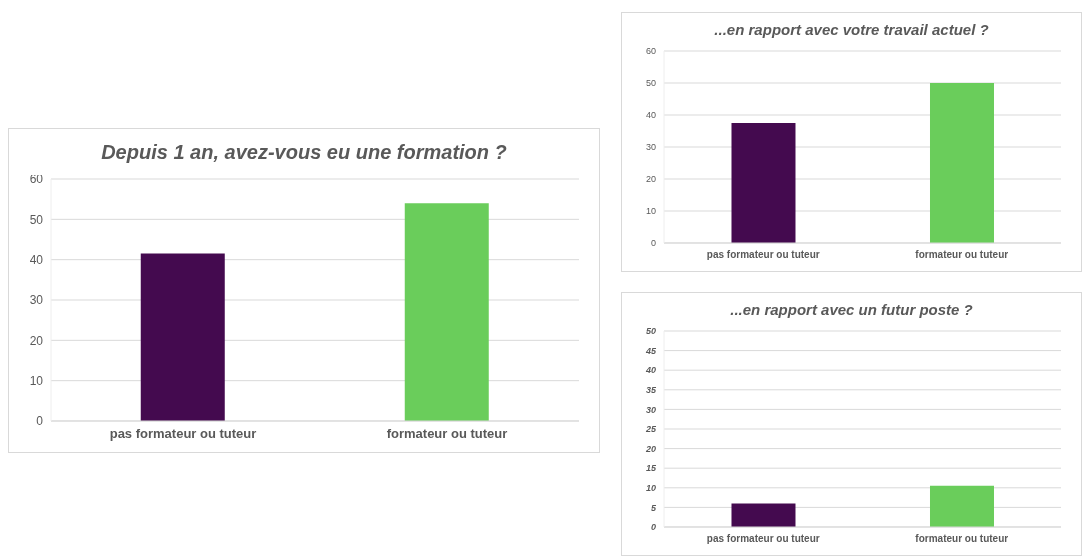 The height and width of the screenshot is (556, 1082). I want to click on chart-title: ...en rapport avec votre travail actuel ?, so click(851, 30).